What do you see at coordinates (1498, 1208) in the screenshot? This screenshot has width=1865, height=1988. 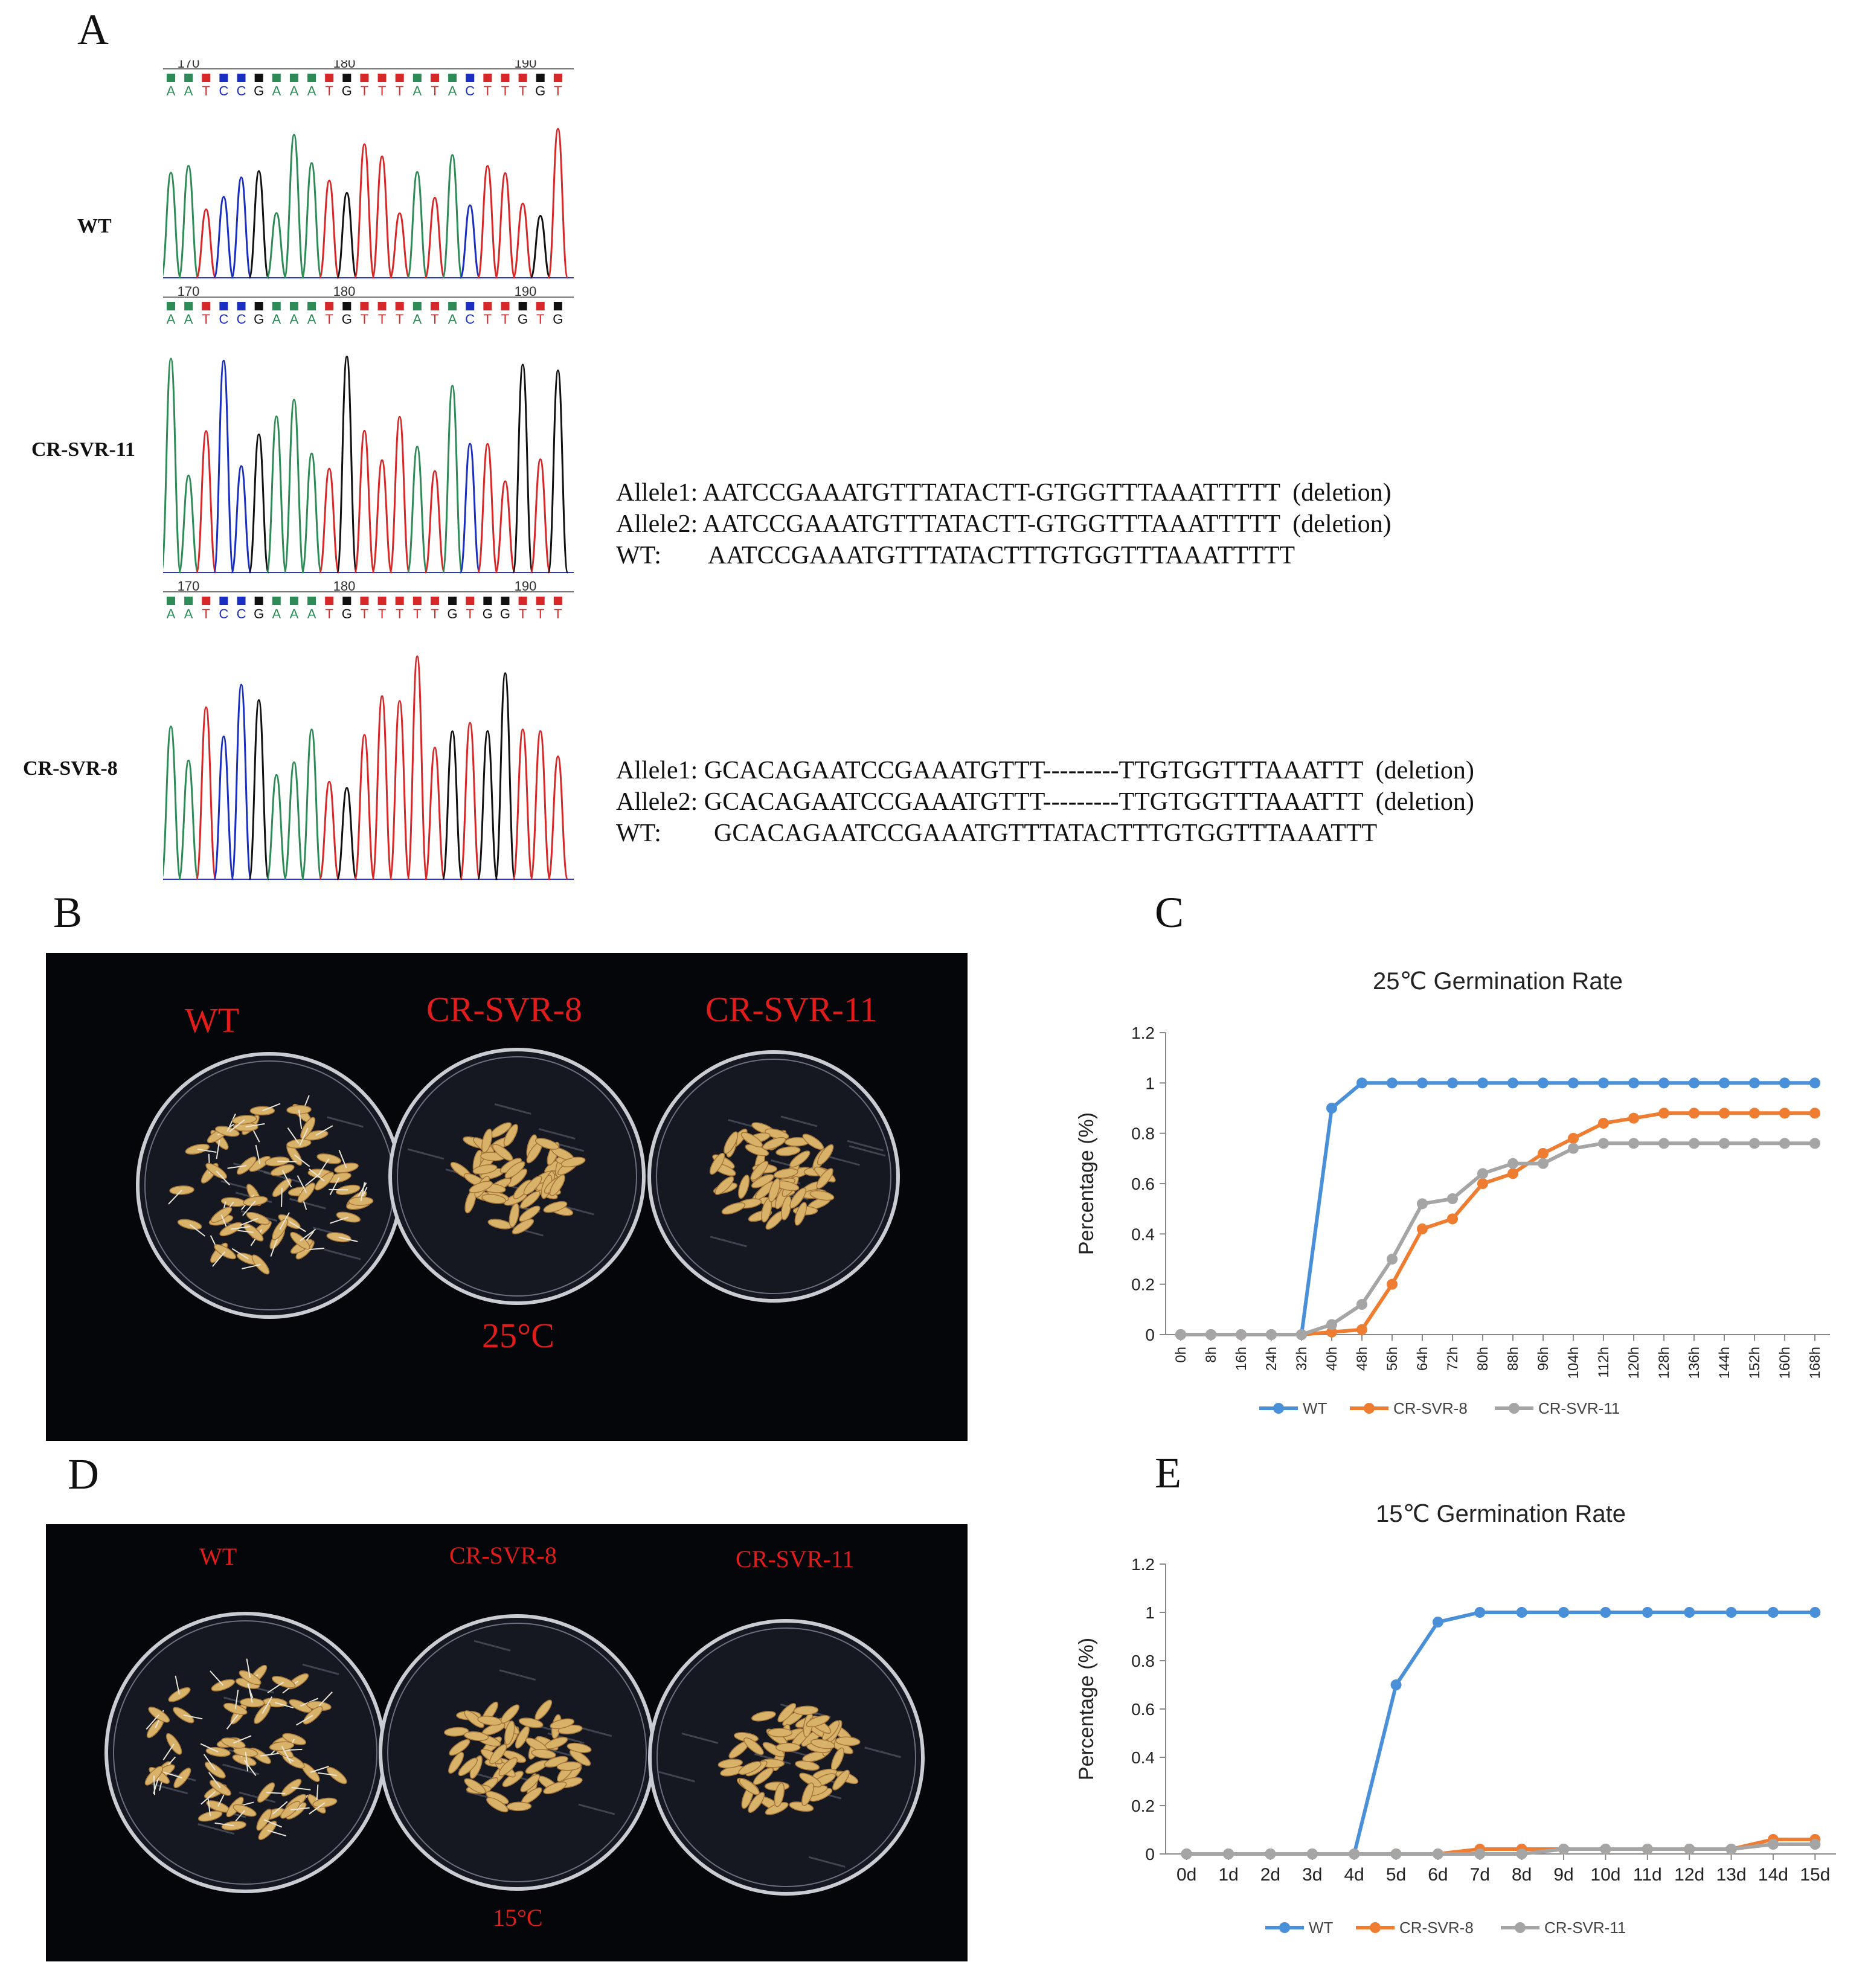 I see `series-line-wt` at bounding box center [1498, 1208].